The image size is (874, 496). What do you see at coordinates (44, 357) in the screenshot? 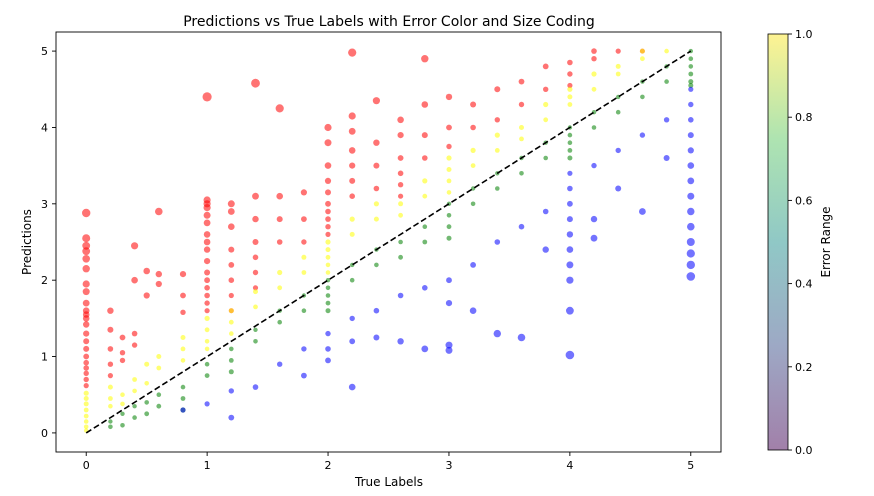
I see `y-tick-label-1: 1` at bounding box center [44, 357].